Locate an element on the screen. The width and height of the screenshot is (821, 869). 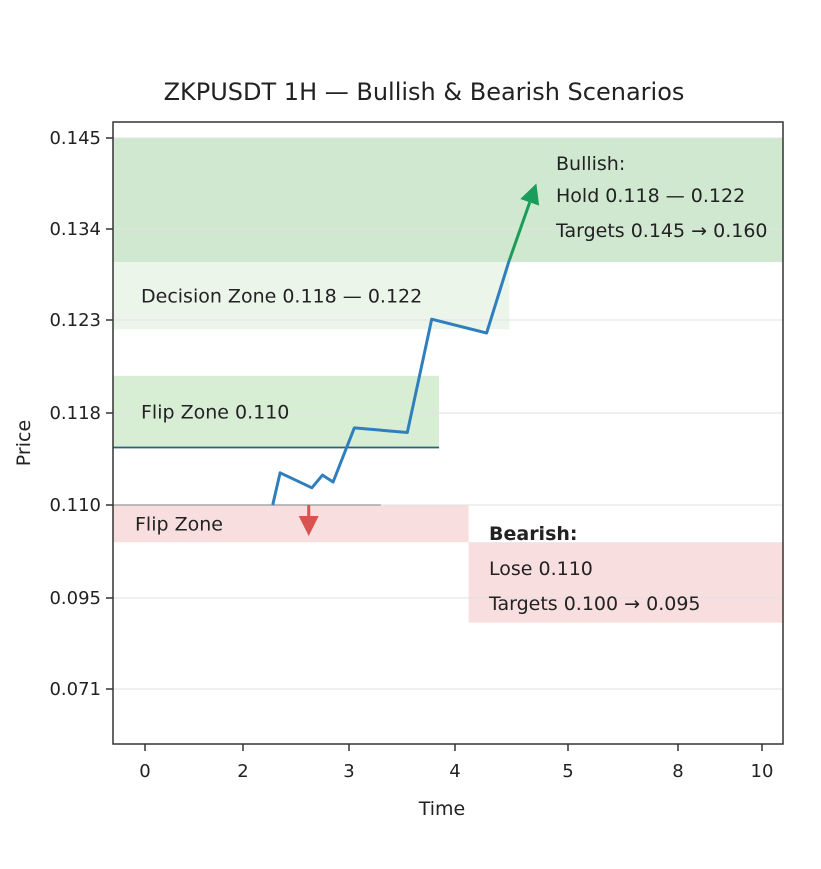
bullish-arrow-head is located at coordinates (530, 194).